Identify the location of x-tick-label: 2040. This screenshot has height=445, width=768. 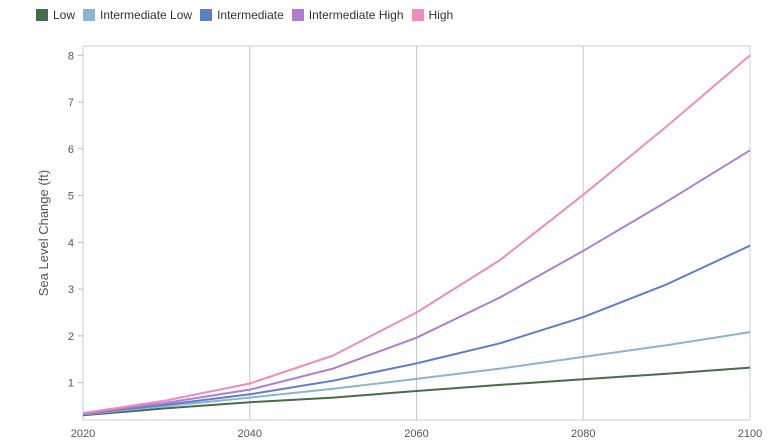
(250, 434).